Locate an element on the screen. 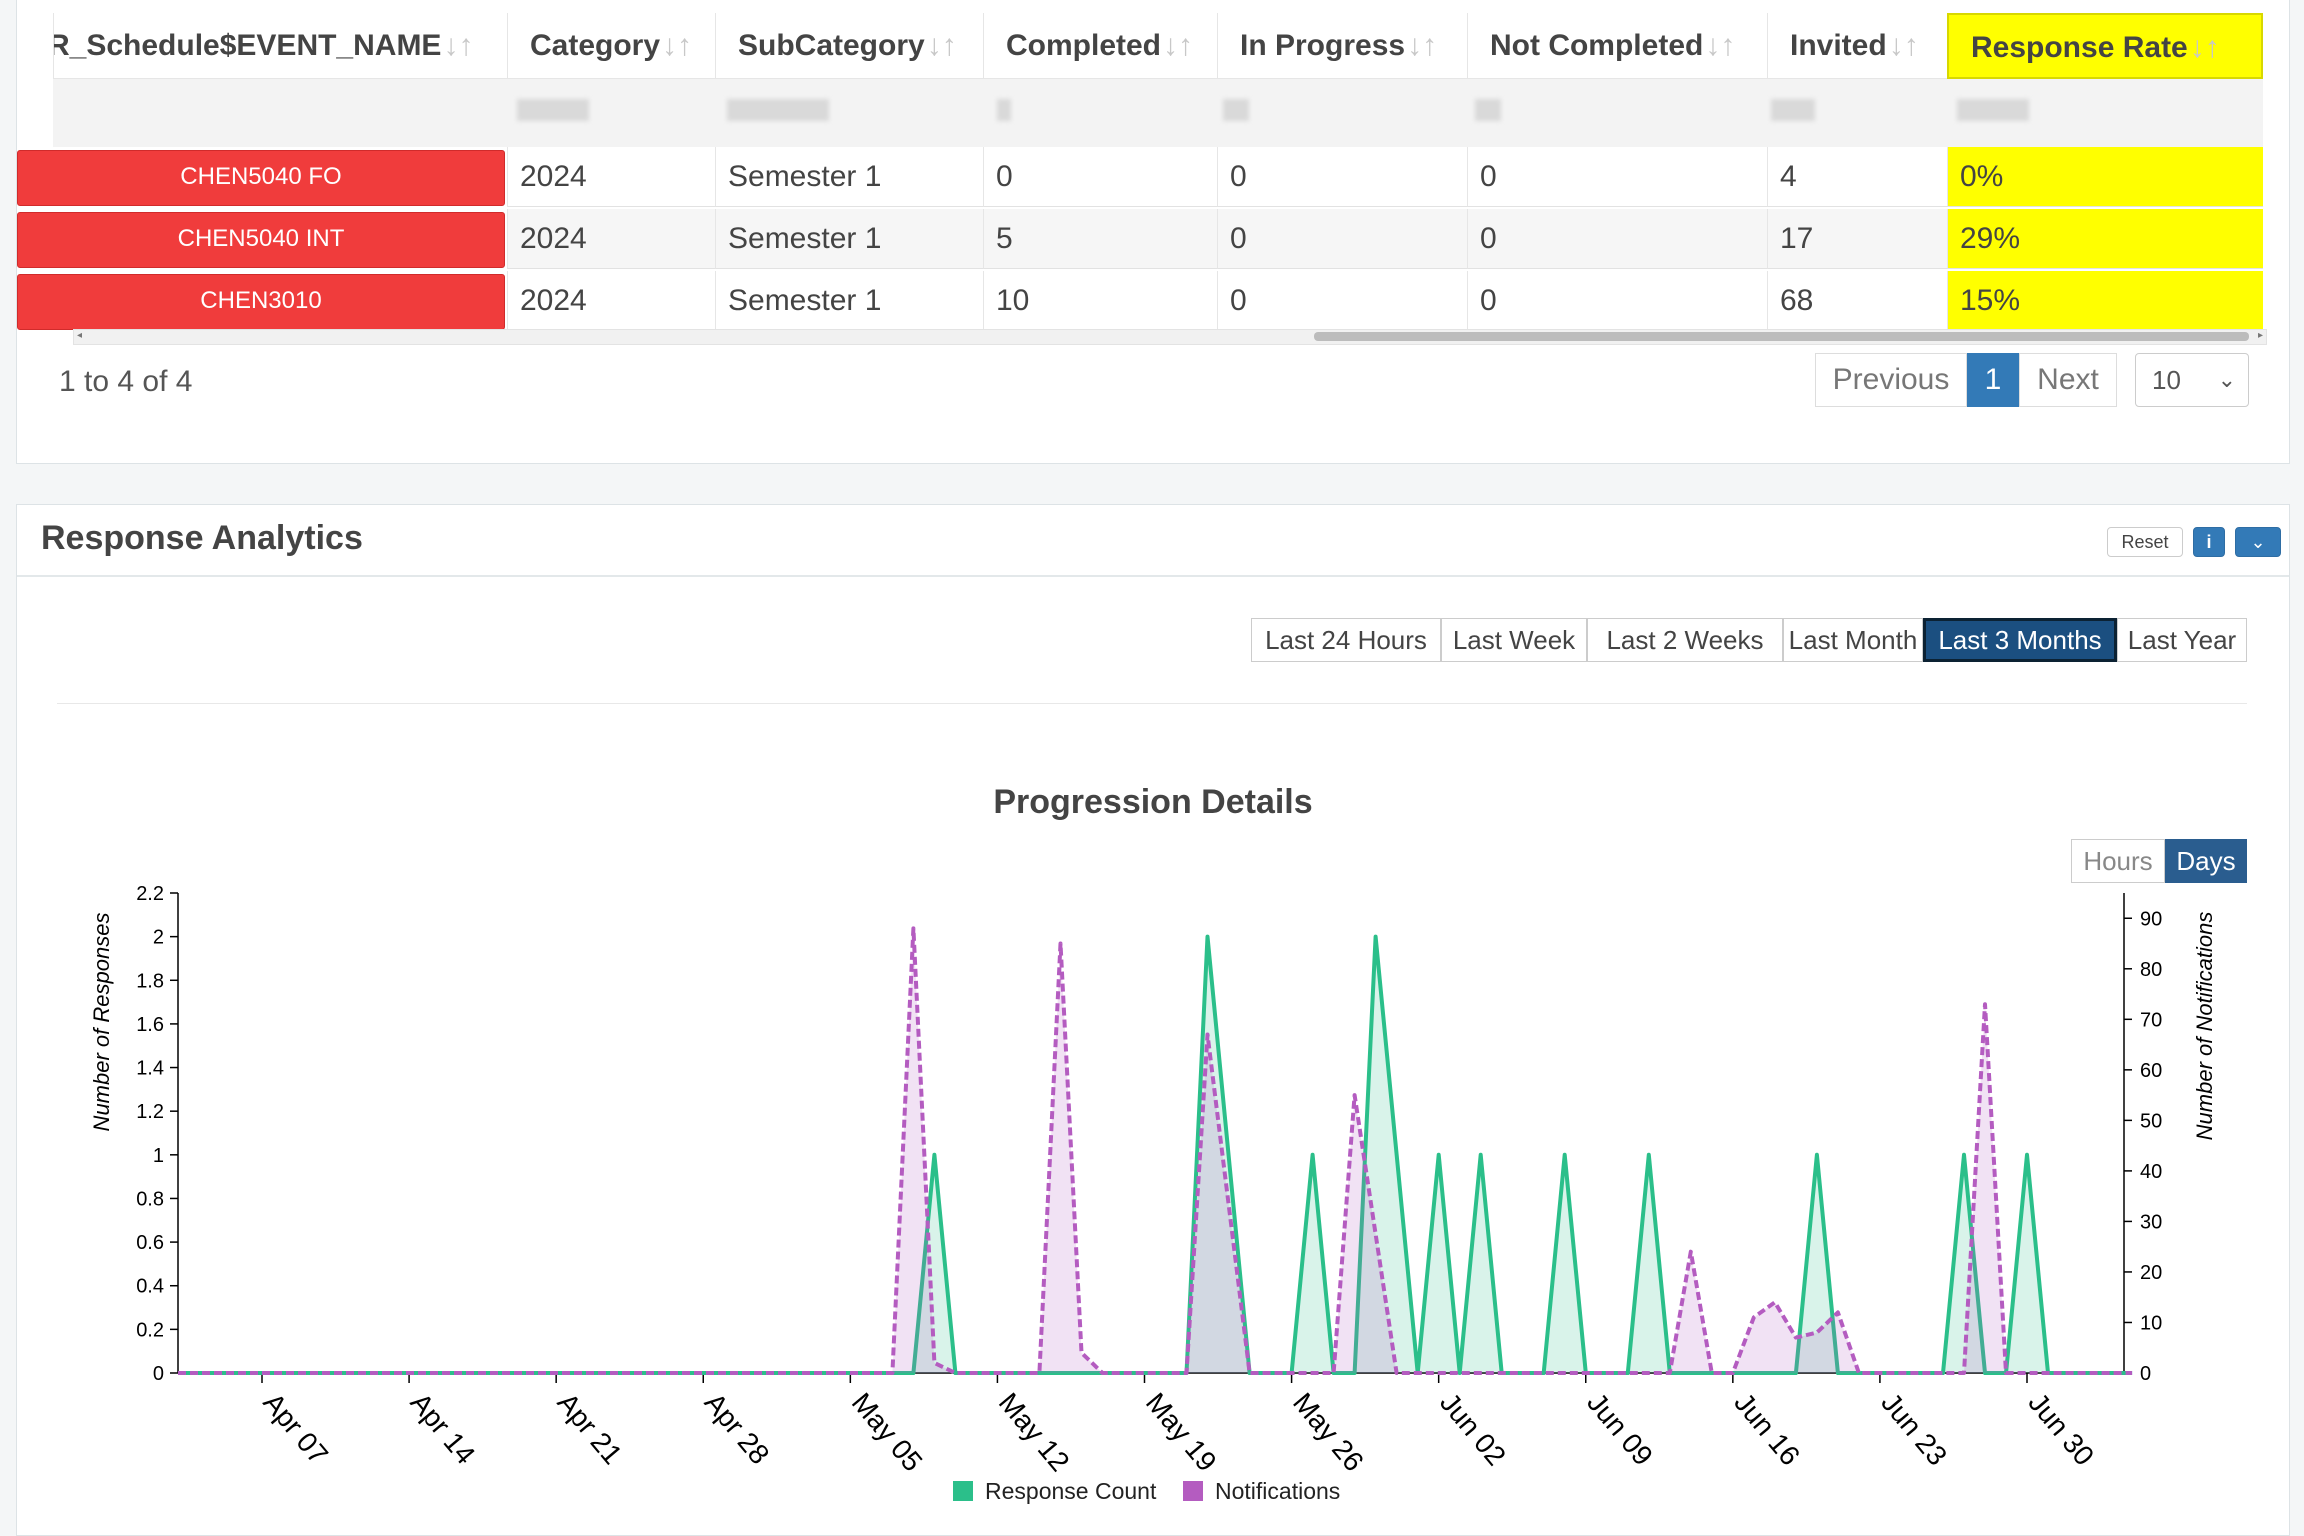 The image size is (2304, 1536). column-header: In Progress↓↑ is located at coordinates (1342, 46).